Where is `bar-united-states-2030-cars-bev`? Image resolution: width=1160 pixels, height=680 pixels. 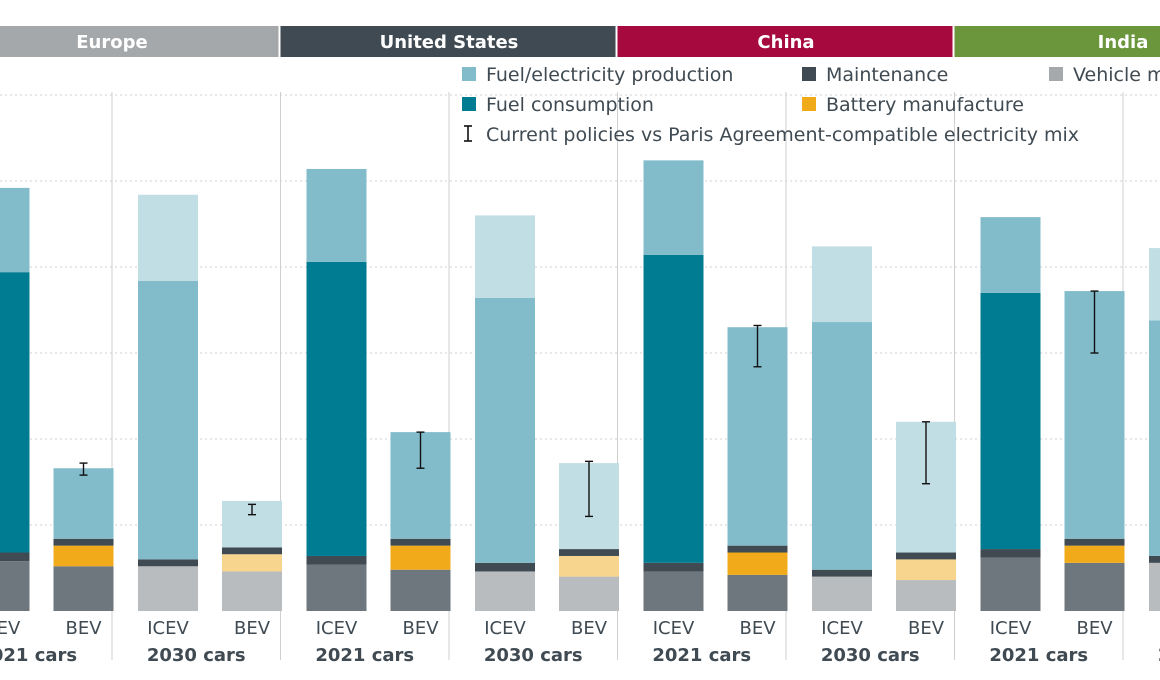
bar-united-states-2030-cars-bev is located at coordinates (589, 535).